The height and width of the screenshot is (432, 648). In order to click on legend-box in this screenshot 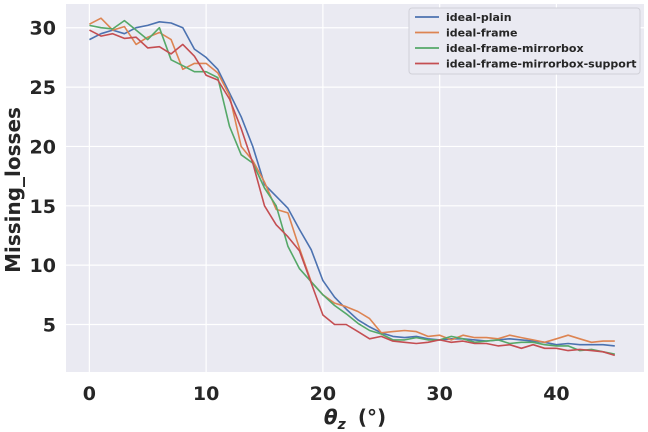, I will do `click(524, 41)`.